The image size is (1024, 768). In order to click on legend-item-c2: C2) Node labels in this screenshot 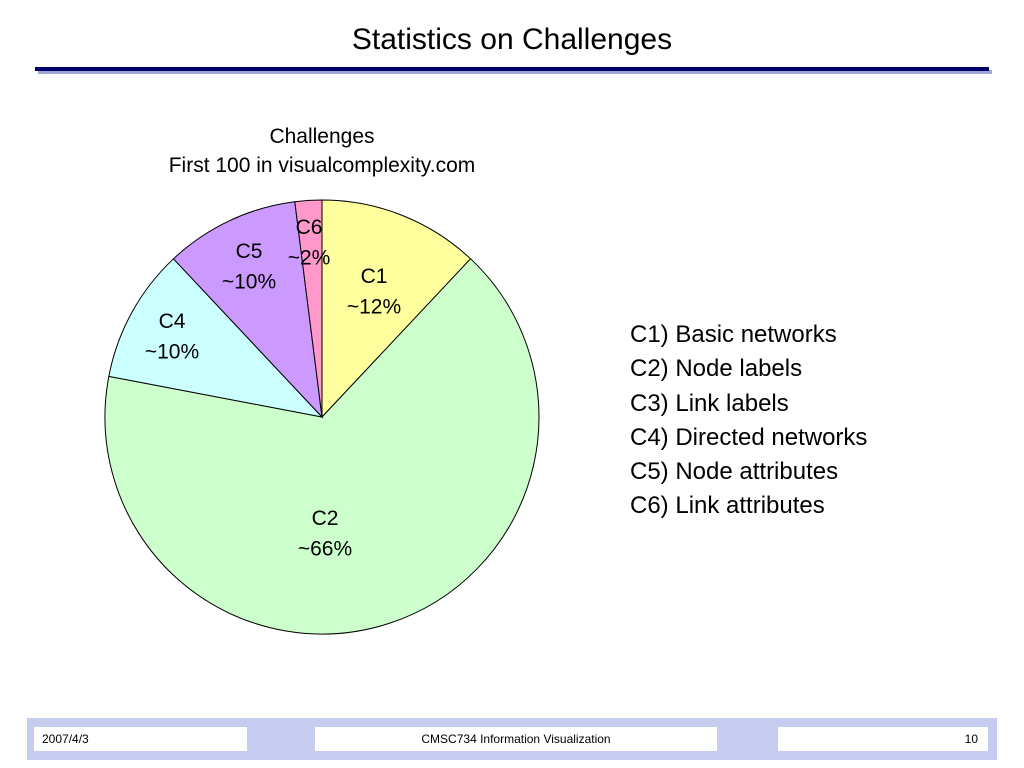, I will do `click(716, 369)`.